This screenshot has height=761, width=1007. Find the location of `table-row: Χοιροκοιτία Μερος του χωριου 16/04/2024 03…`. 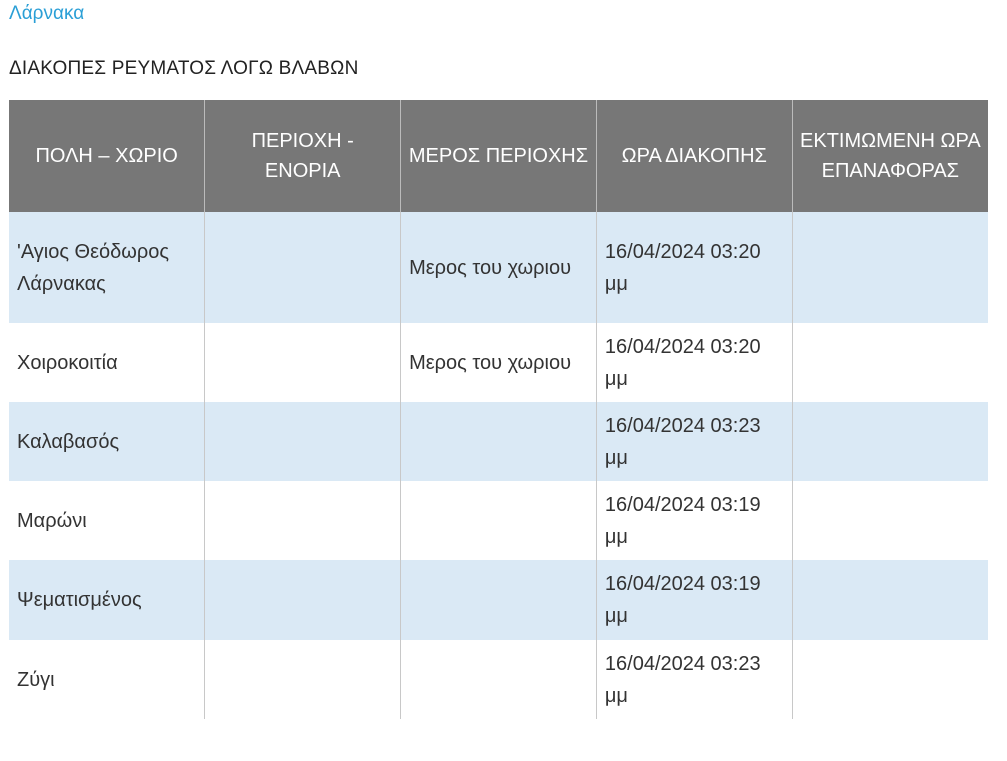

table-row: Χοιροκοιτία Μερος του χωριου 16/04/2024 03… is located at coordinates (498, 362).